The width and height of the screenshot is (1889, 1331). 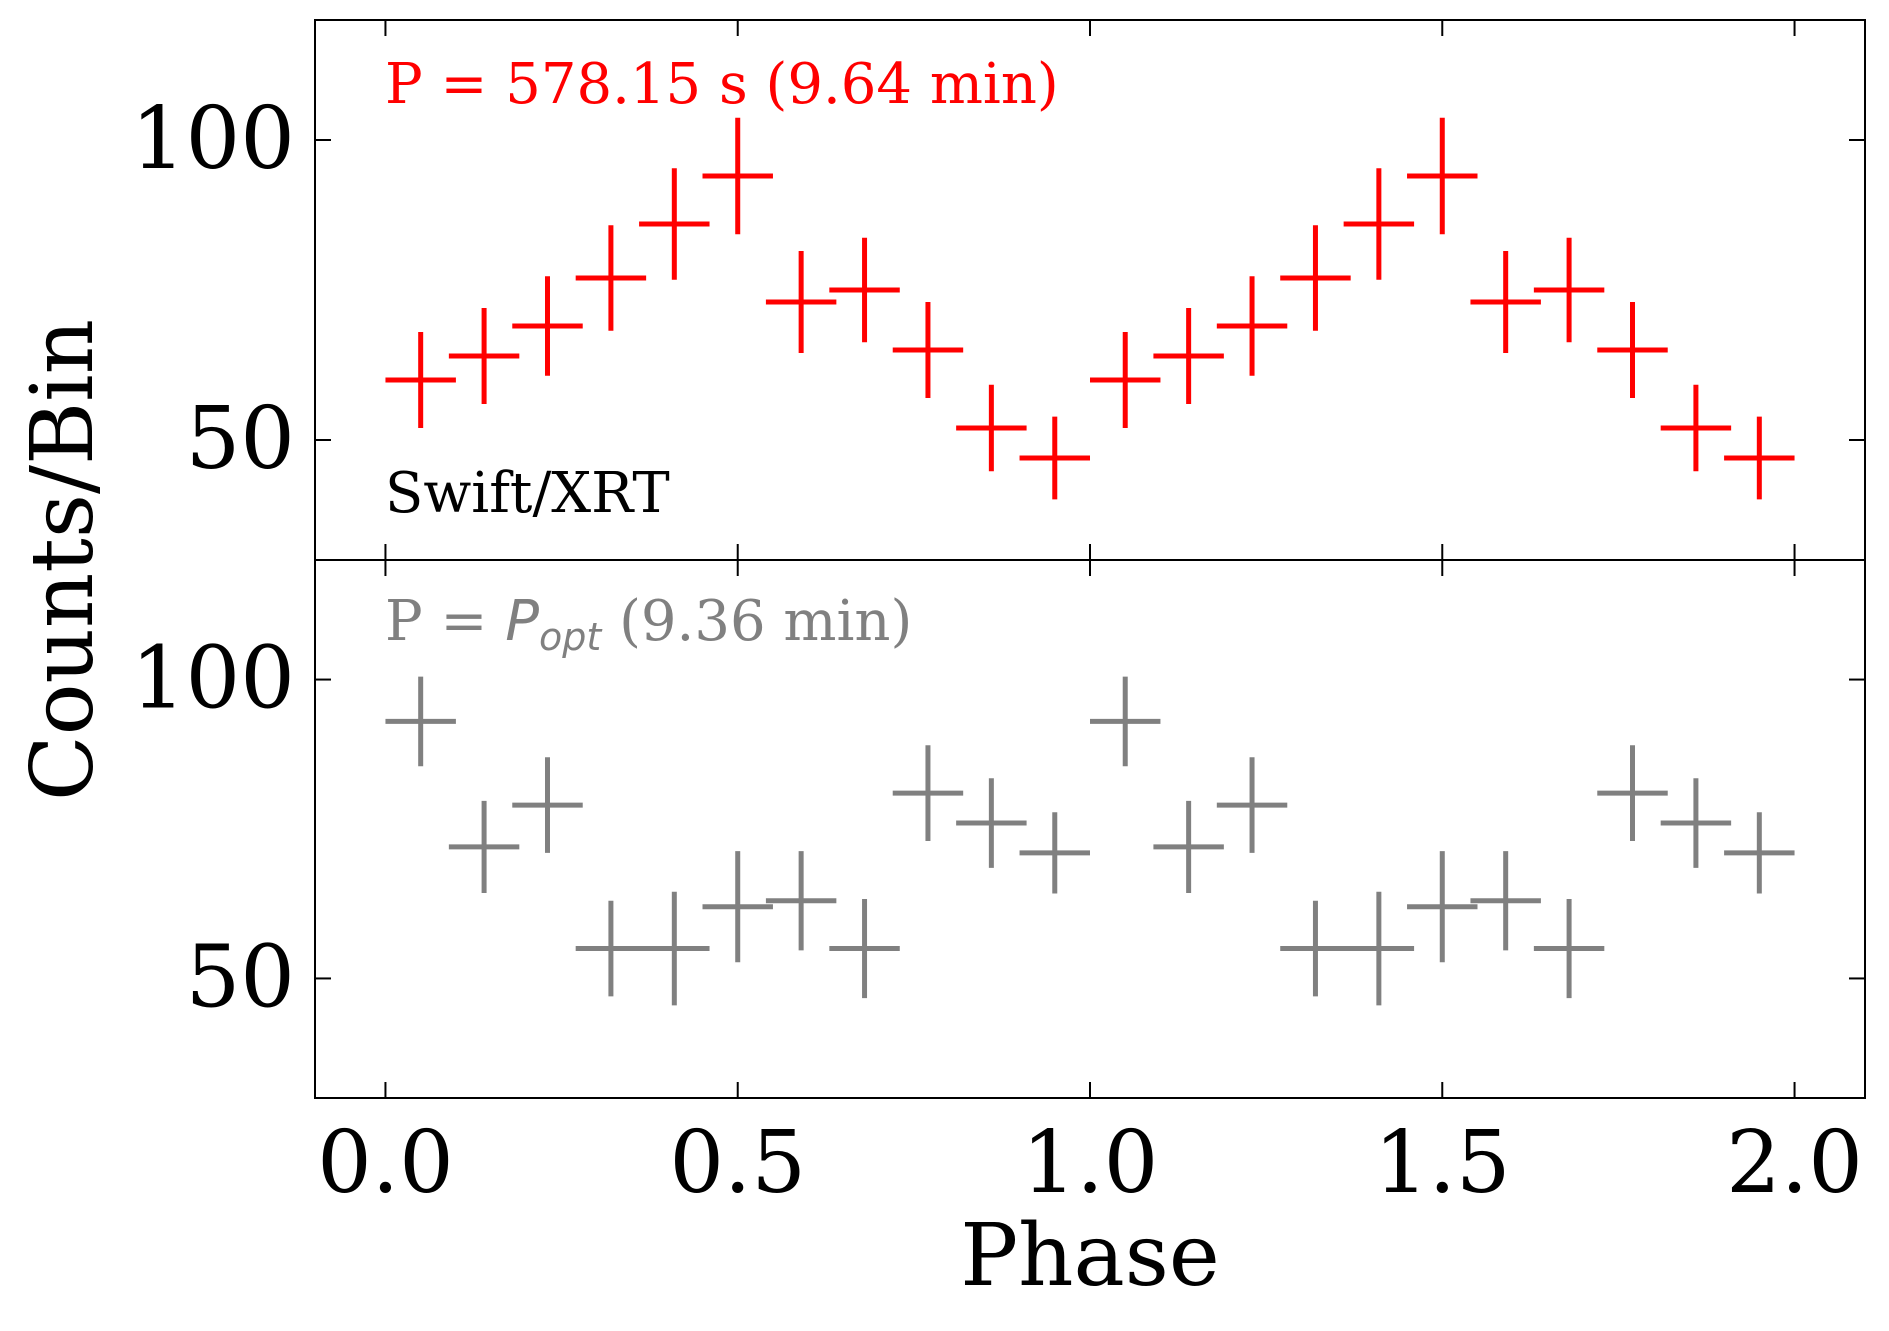 I want to click on top-y-tick-label: 50, so click(x=240, y=439).